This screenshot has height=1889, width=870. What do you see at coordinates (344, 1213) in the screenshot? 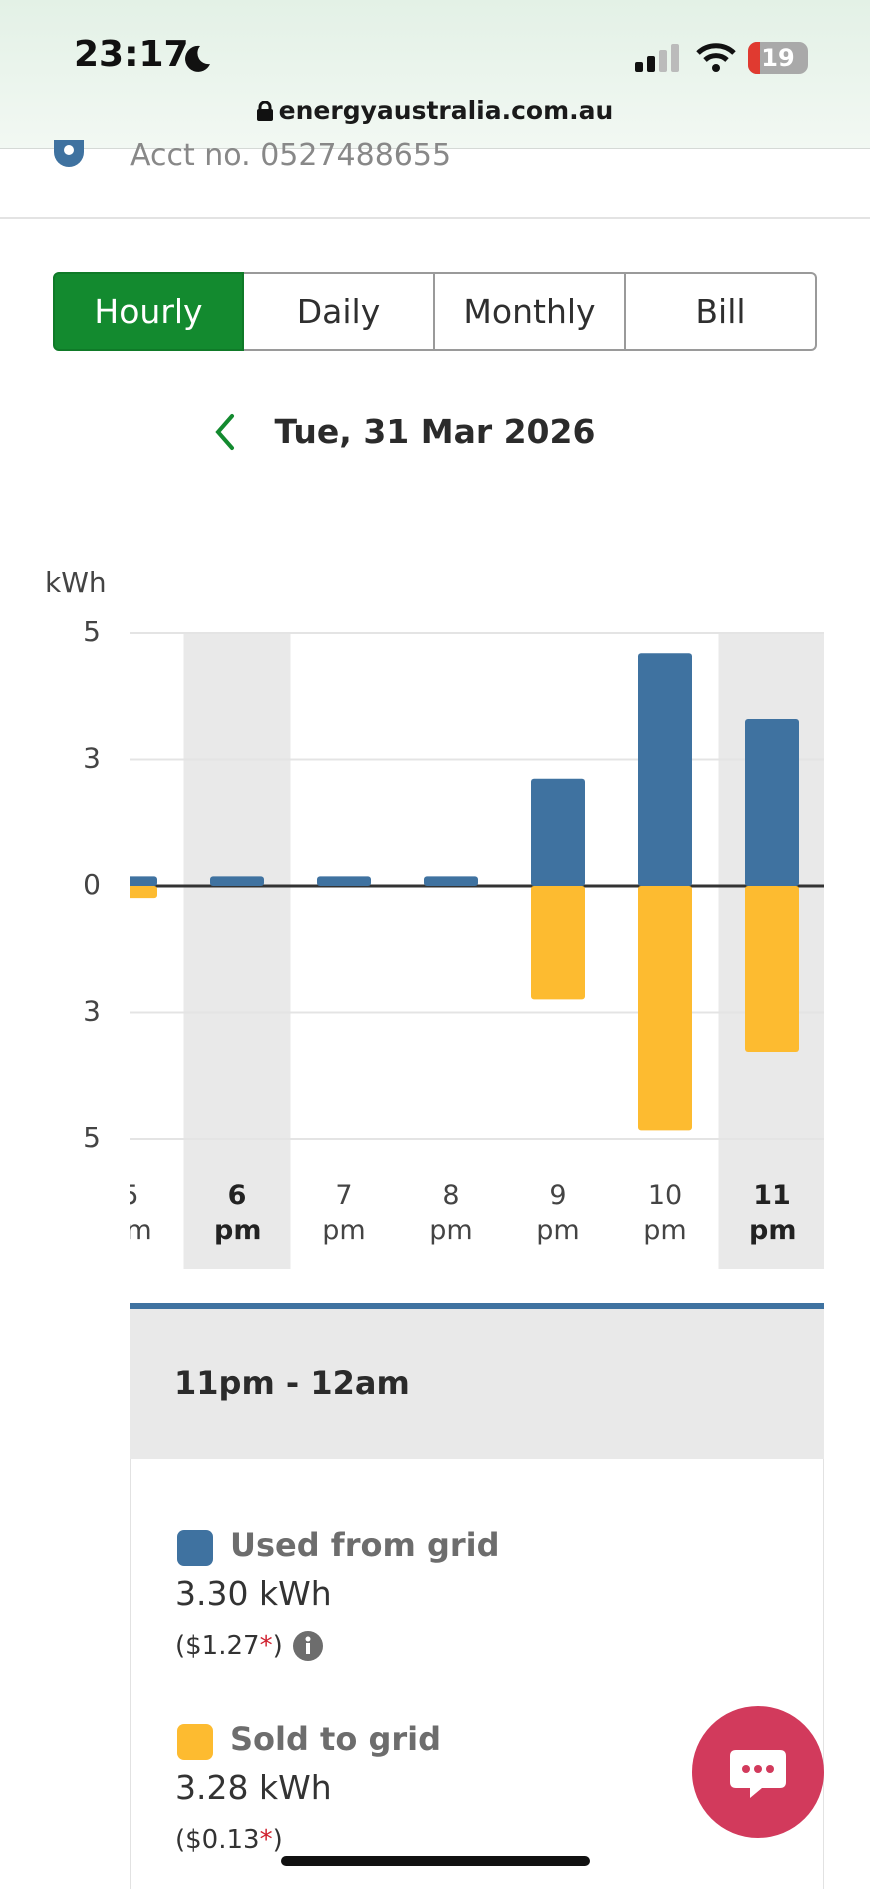
I see `x-tick-label: 7 pm` at bounding box center [344, 1213].